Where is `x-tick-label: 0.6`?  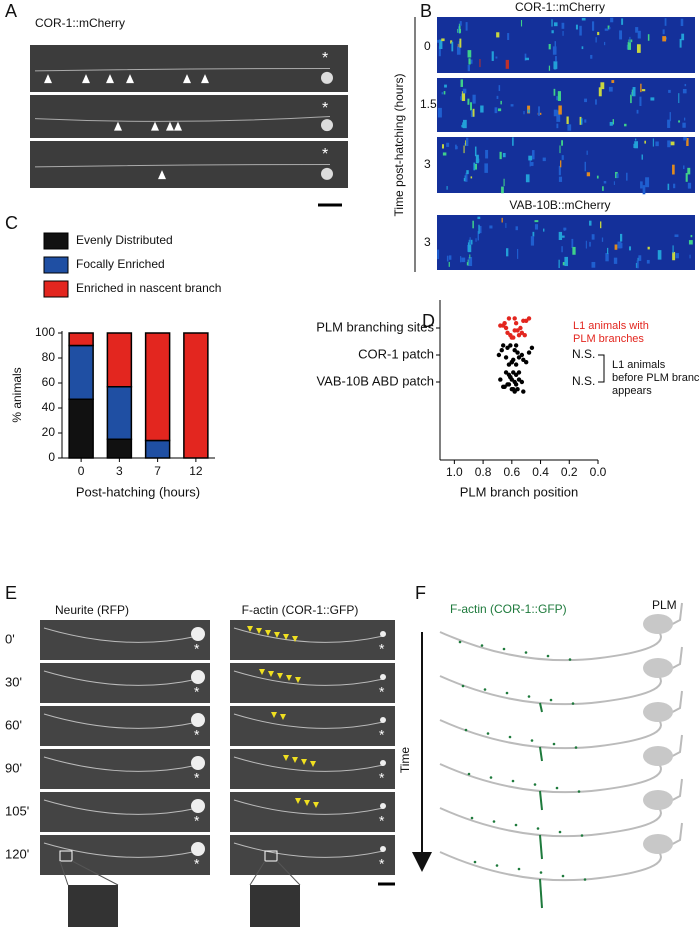
x-tick-label: 0.6 is located at coordinates (511, 472).